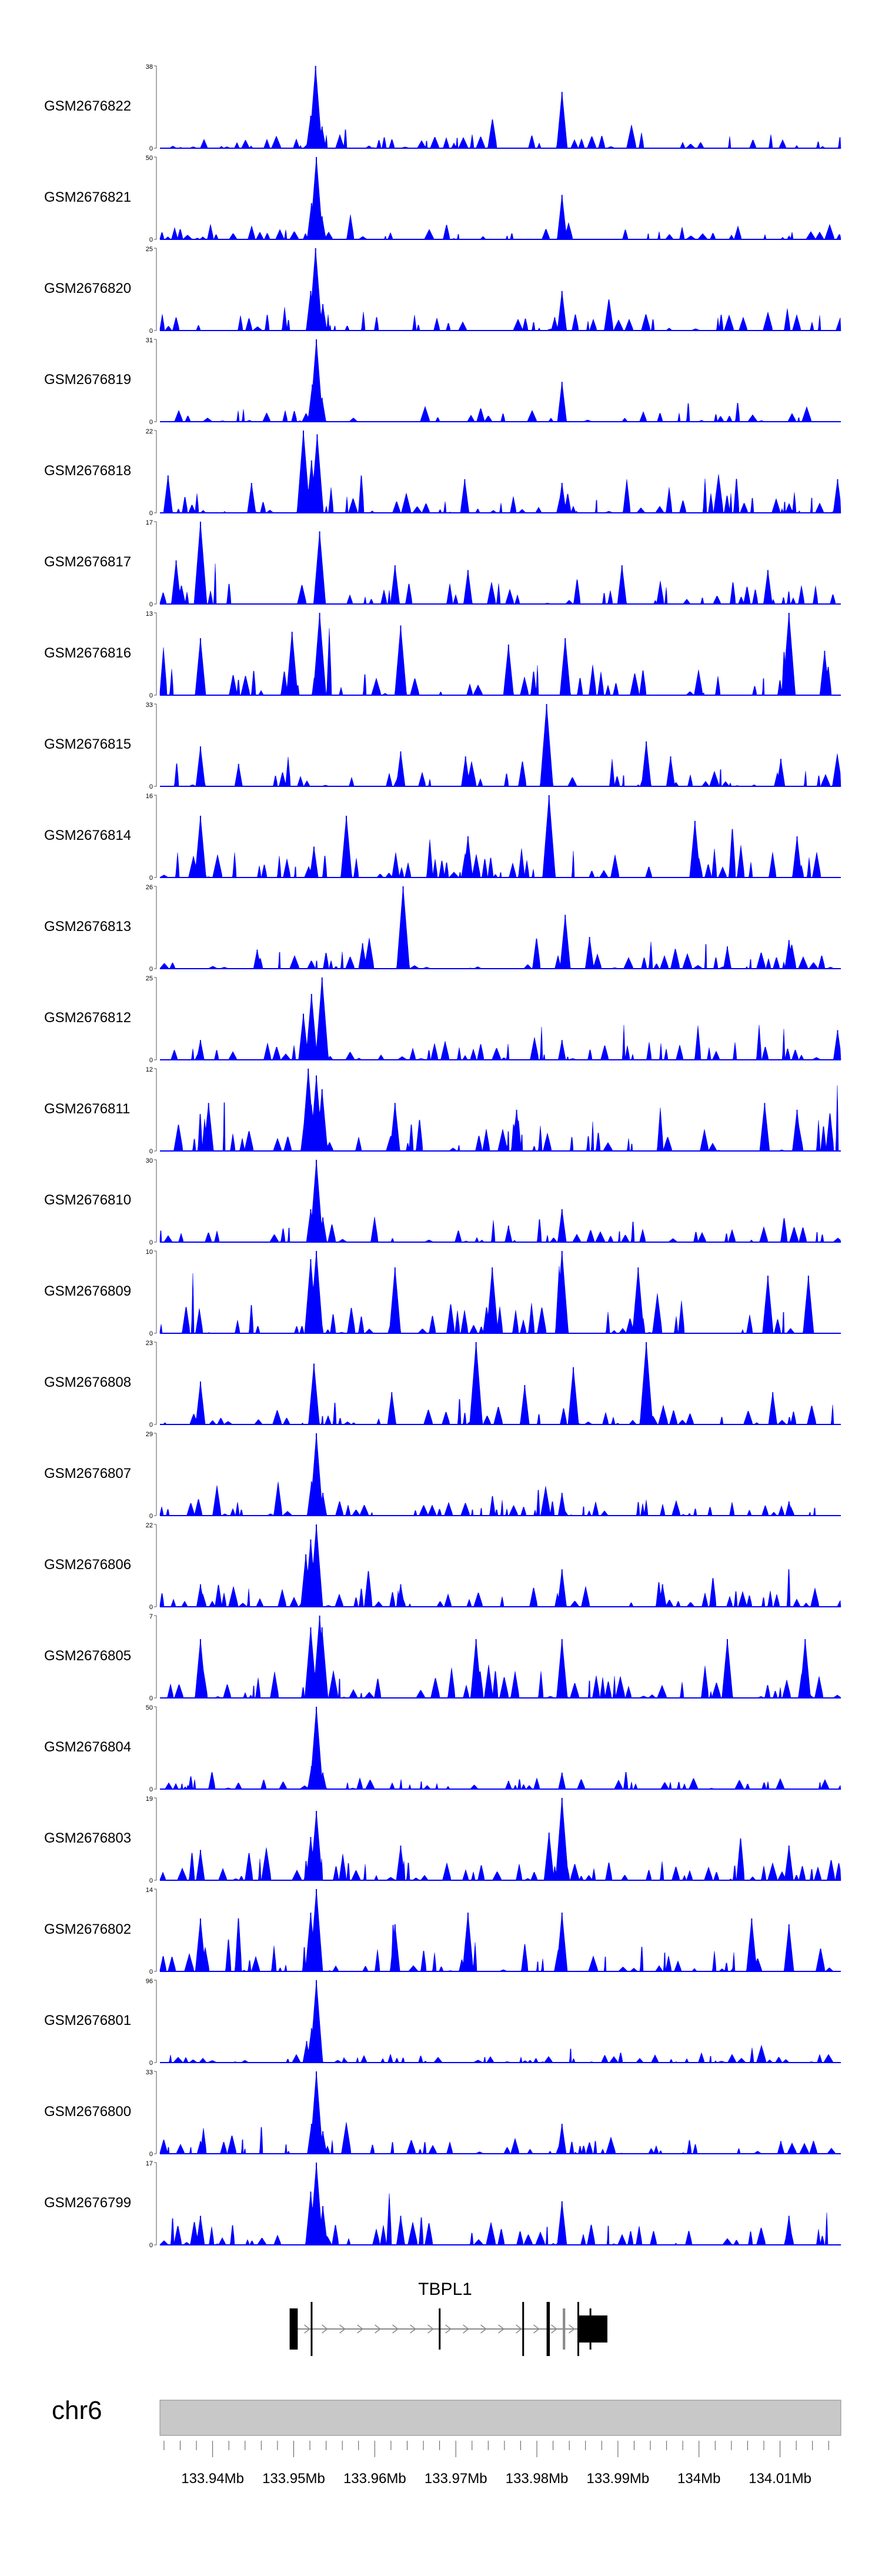 The height and width of the screenshot is (2576, 882). I want to click on y-max-label: 50, so click(149, 158).